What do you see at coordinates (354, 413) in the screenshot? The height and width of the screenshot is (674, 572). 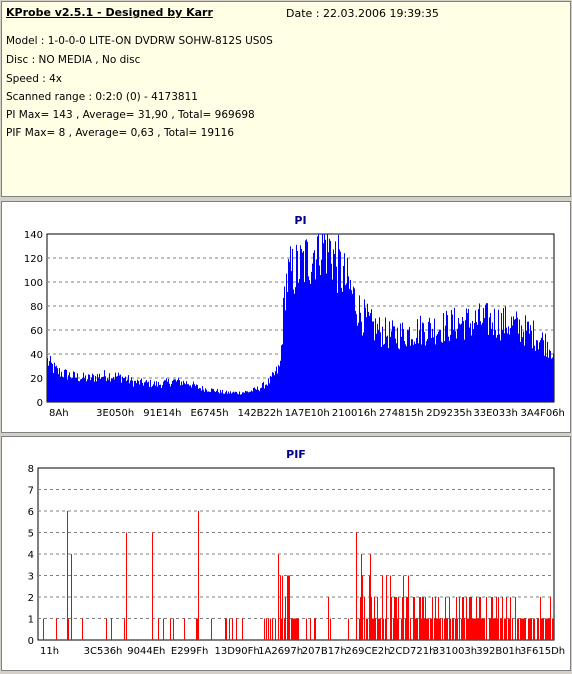 I see `x-tick-label: 210016h` at bounding box center [354, 413].